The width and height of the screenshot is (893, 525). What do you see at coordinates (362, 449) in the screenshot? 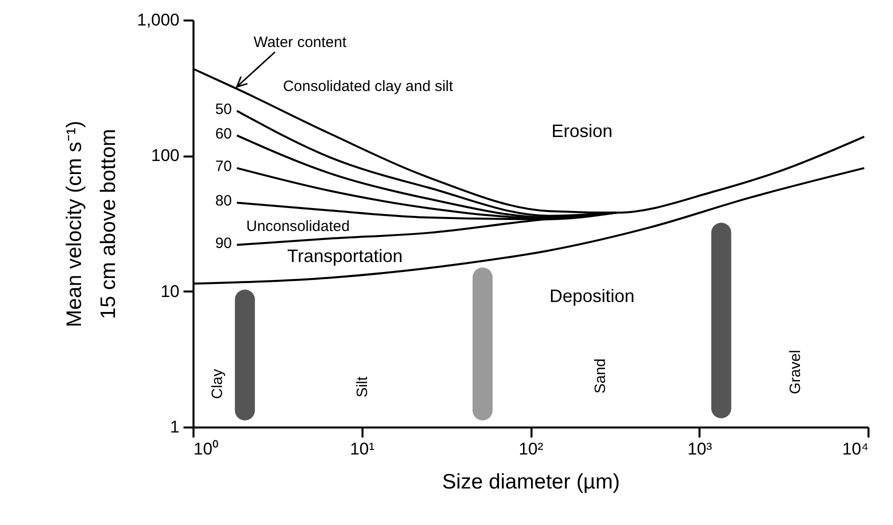
I see `x-tick-label: 10¹` at bounding box center [362, 449].